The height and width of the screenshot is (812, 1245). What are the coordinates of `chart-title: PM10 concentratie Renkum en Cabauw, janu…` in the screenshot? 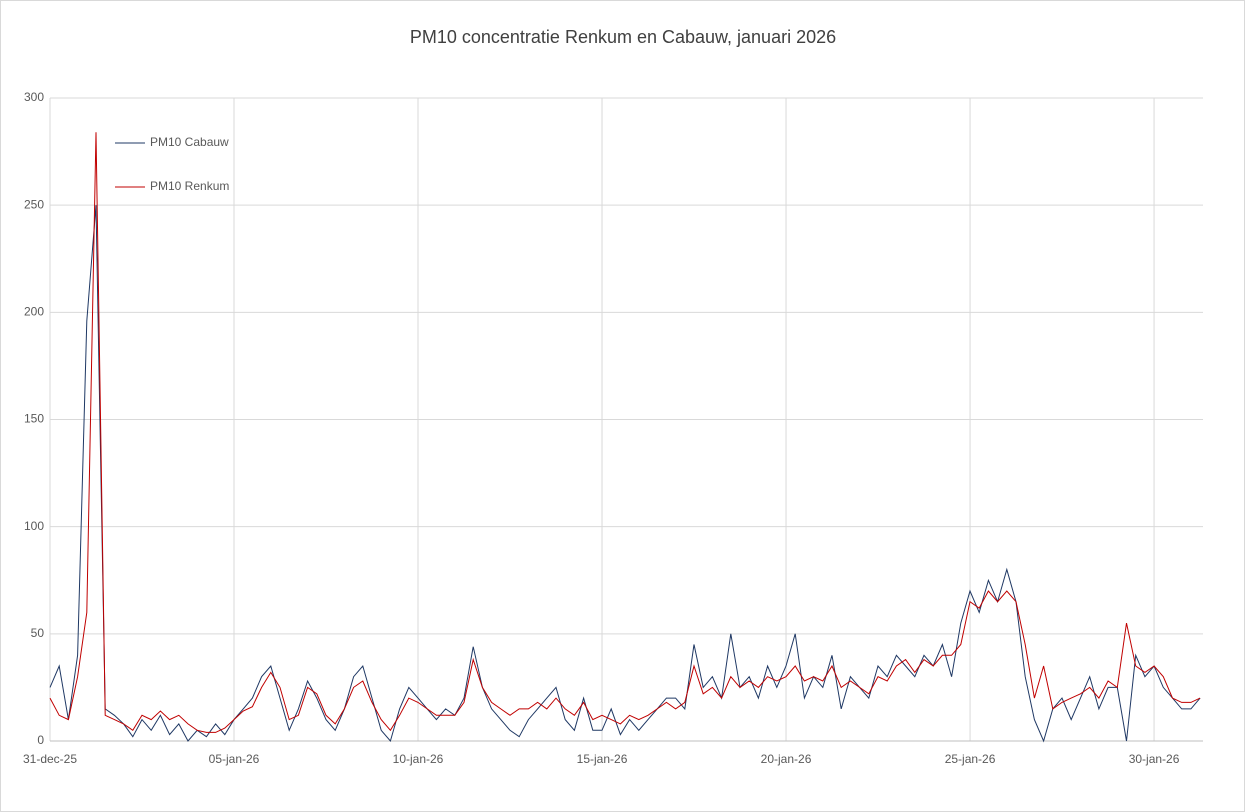 It's located at (623, 37).